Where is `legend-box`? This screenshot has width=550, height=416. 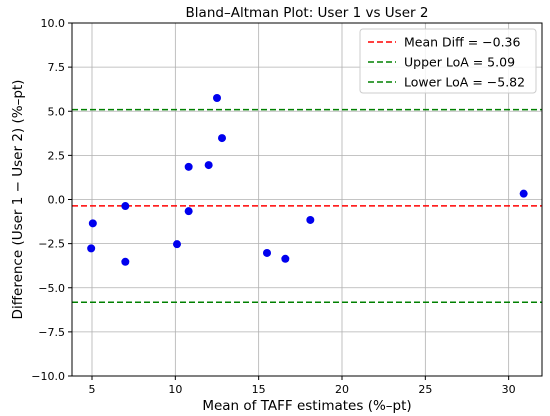
legend-box is located at coordinates (448, 61).